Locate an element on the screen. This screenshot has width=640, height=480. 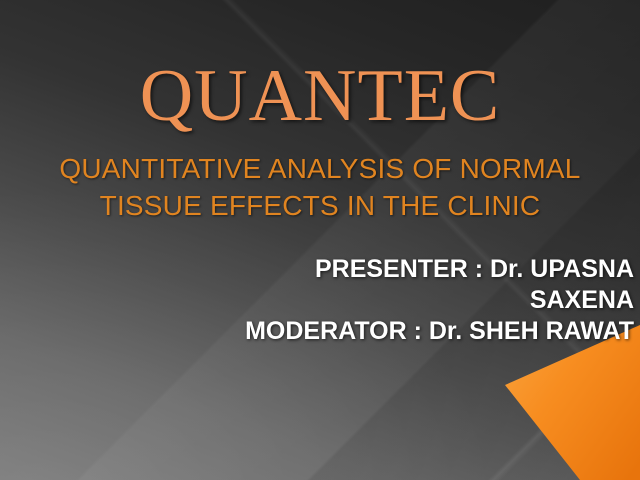
credit-line-presenter: PRESENTER : Dr. UPASNA is located at coordinates (474, 269).